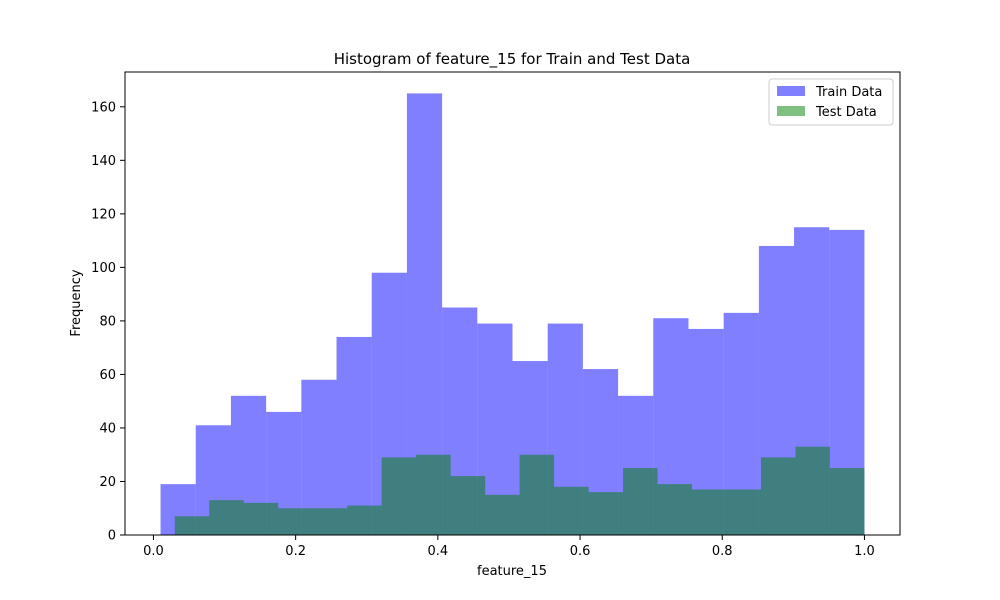 This screenshot has height=600, width=1000. What do you see at coordinates (107, 321) in the screenshot?
I see `y-tick-label: 80` at bounding box center [107, 321].